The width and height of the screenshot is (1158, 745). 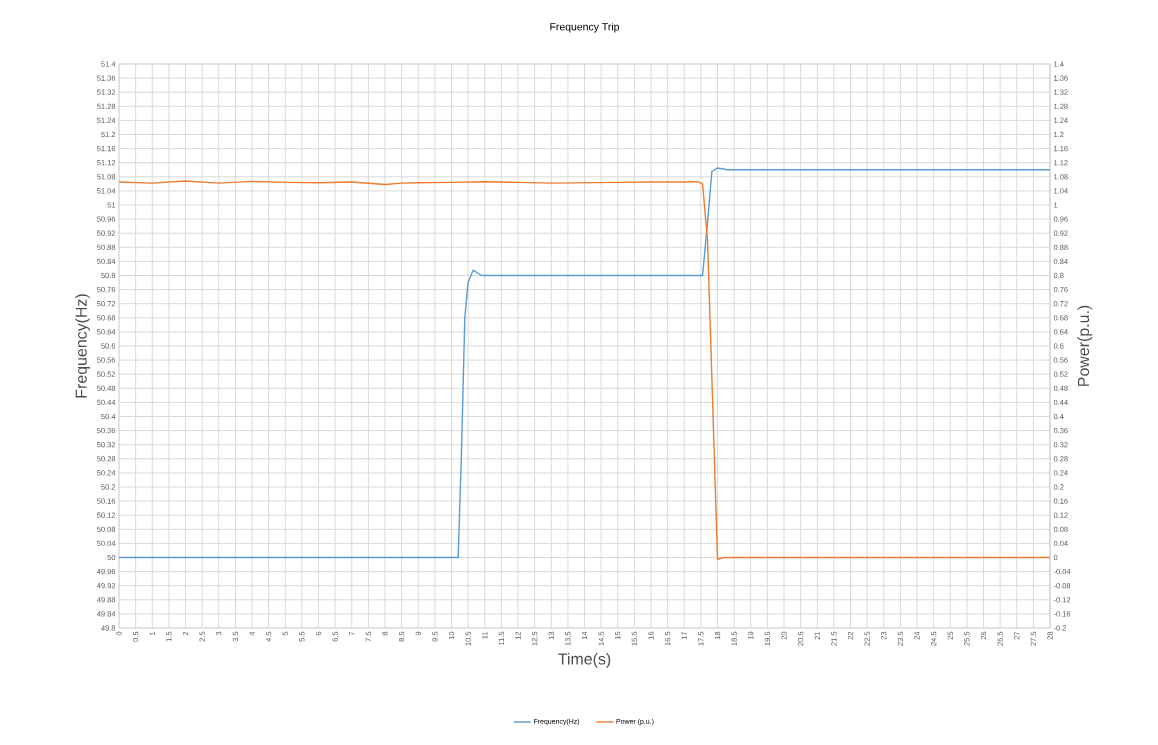 I want to click on chart-title: Frequency Trip, so click(x=585, y=27).